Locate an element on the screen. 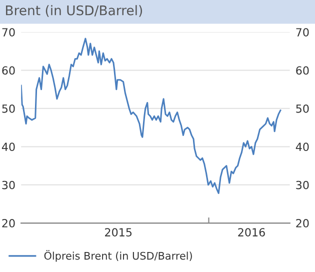  y-tick-label: 40 is located at coordinates (8, 147).